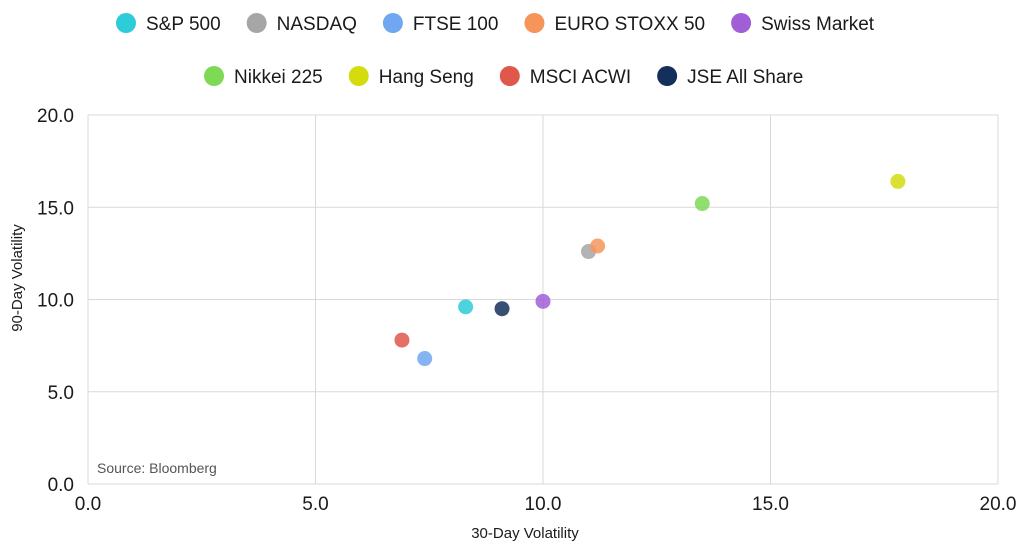 The image size is (1024, 549). Describe the element at coordinates (426, 77) in the screenshot. I see `legend-label: Hang Seng` at that location.